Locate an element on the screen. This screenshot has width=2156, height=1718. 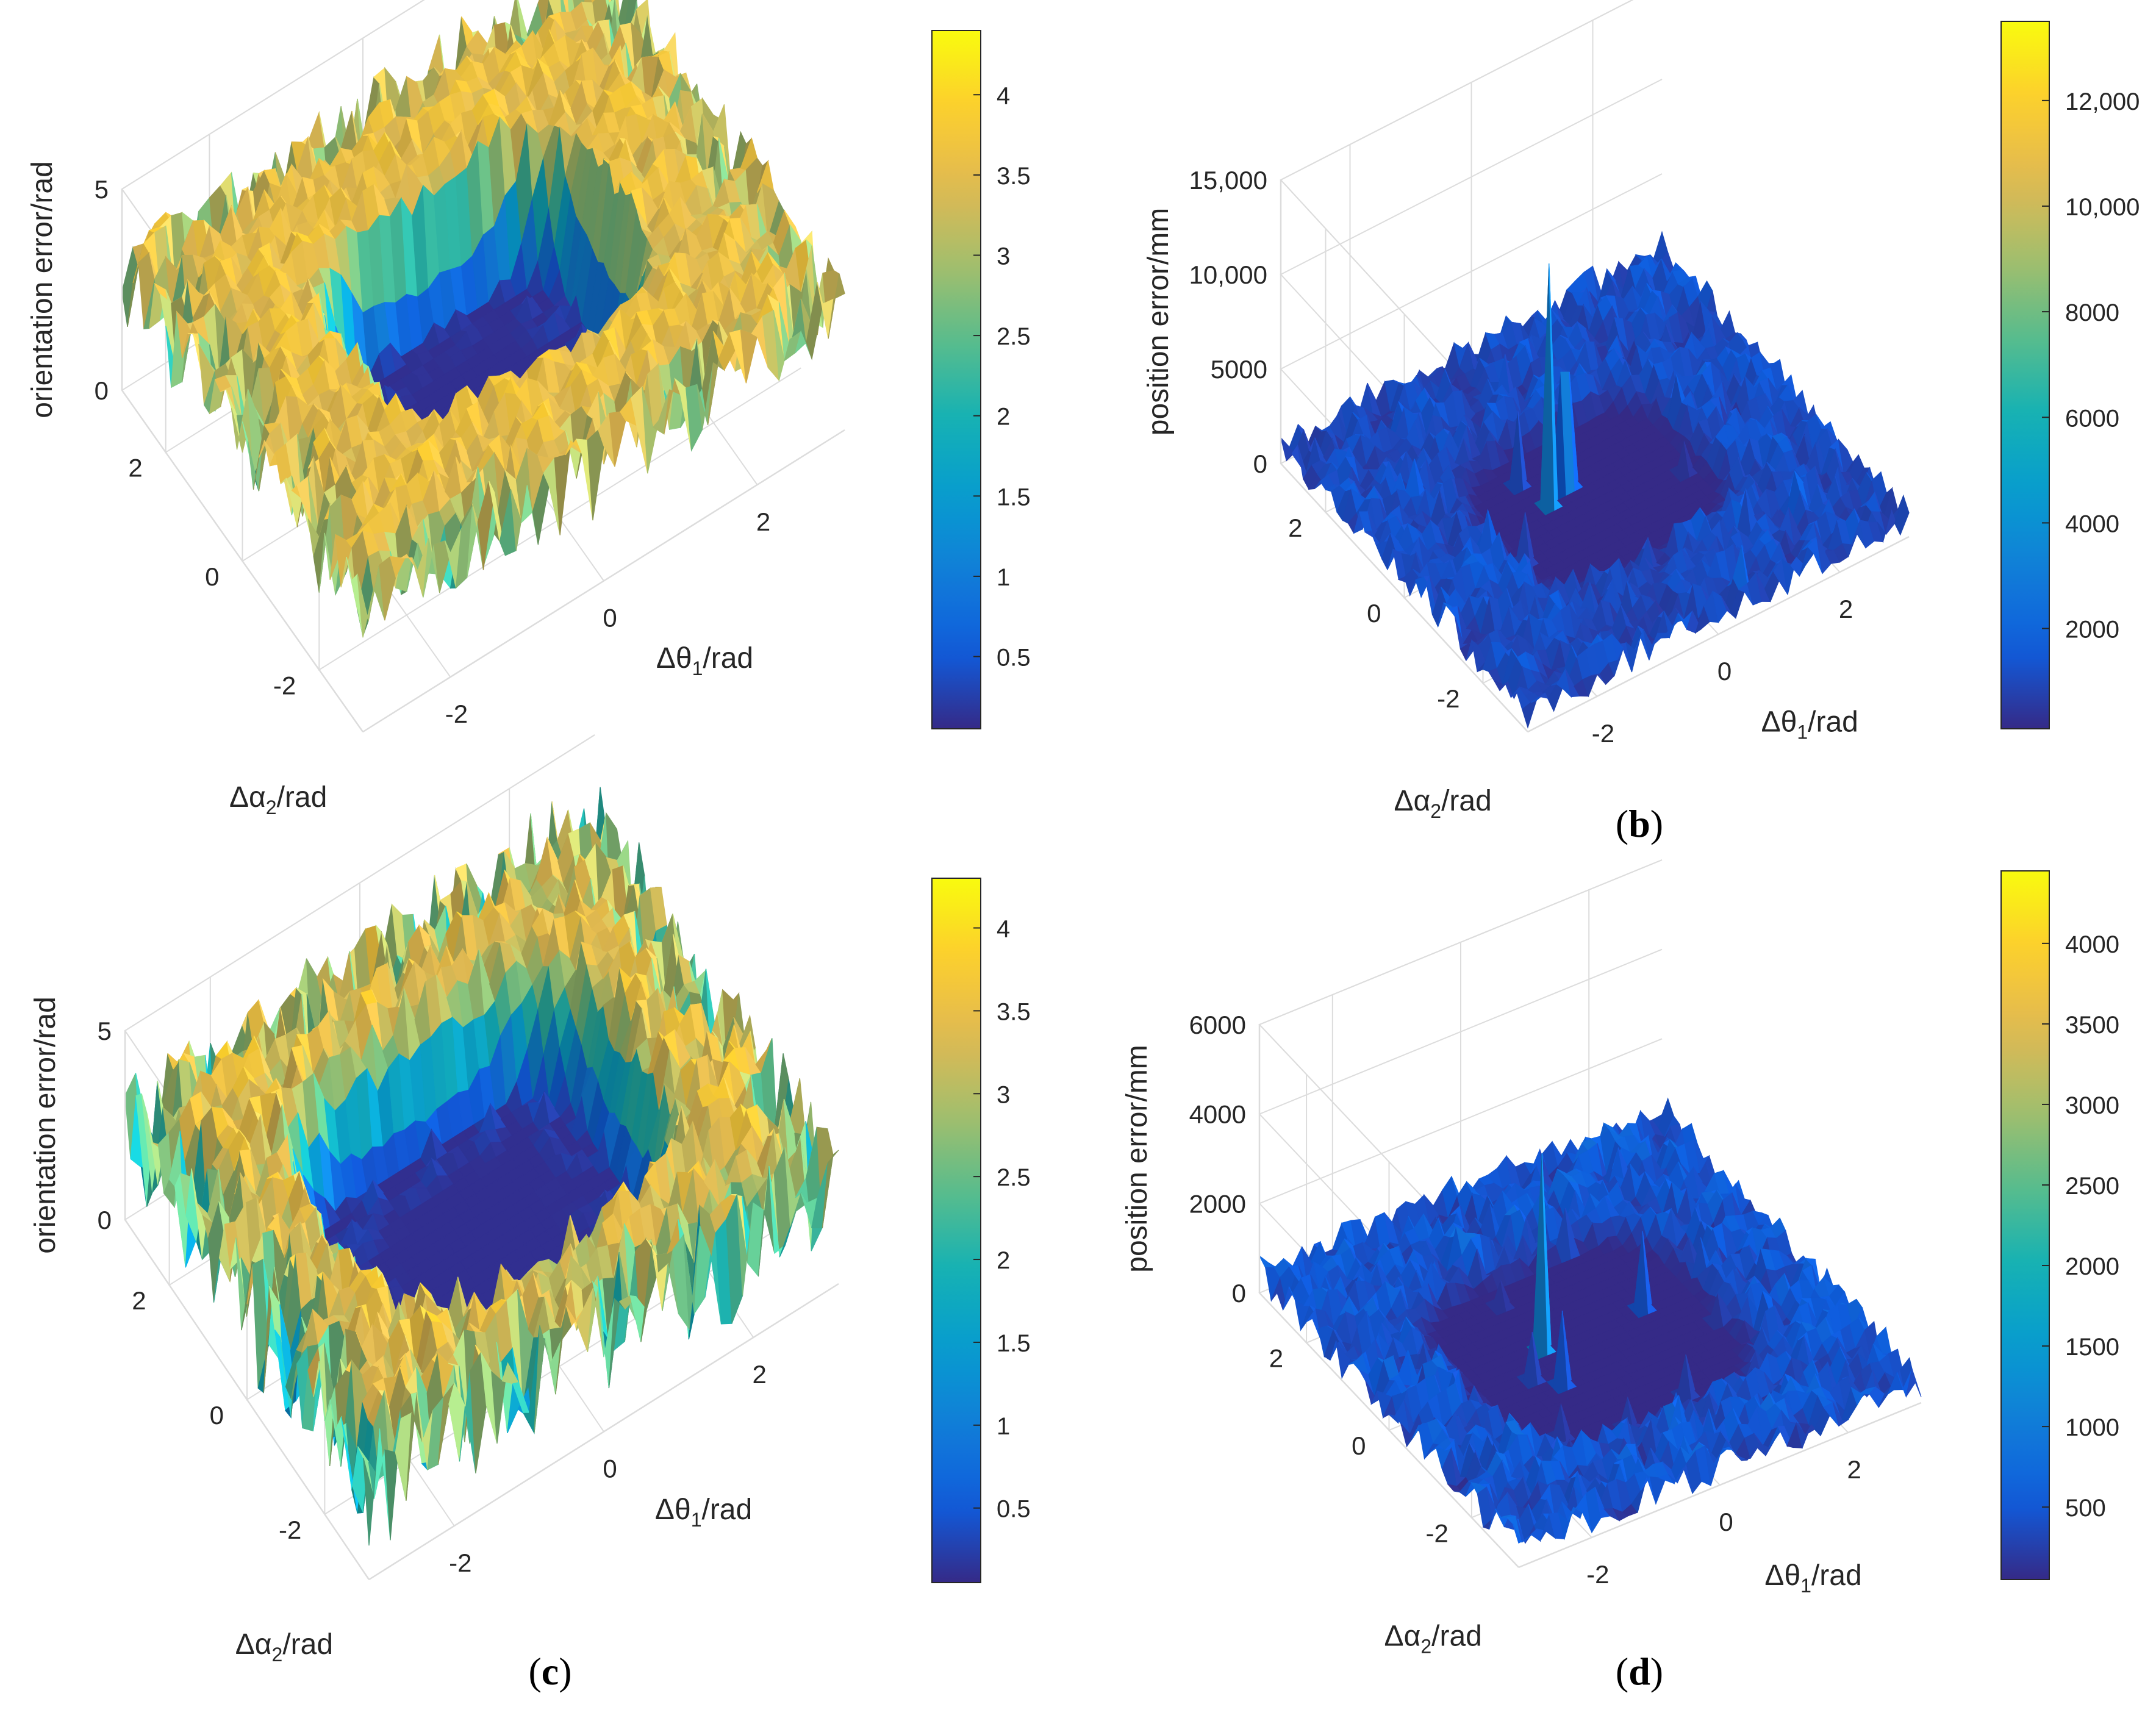
colorbar-tick-label: 4000 is located at coordinates (2092, 523).